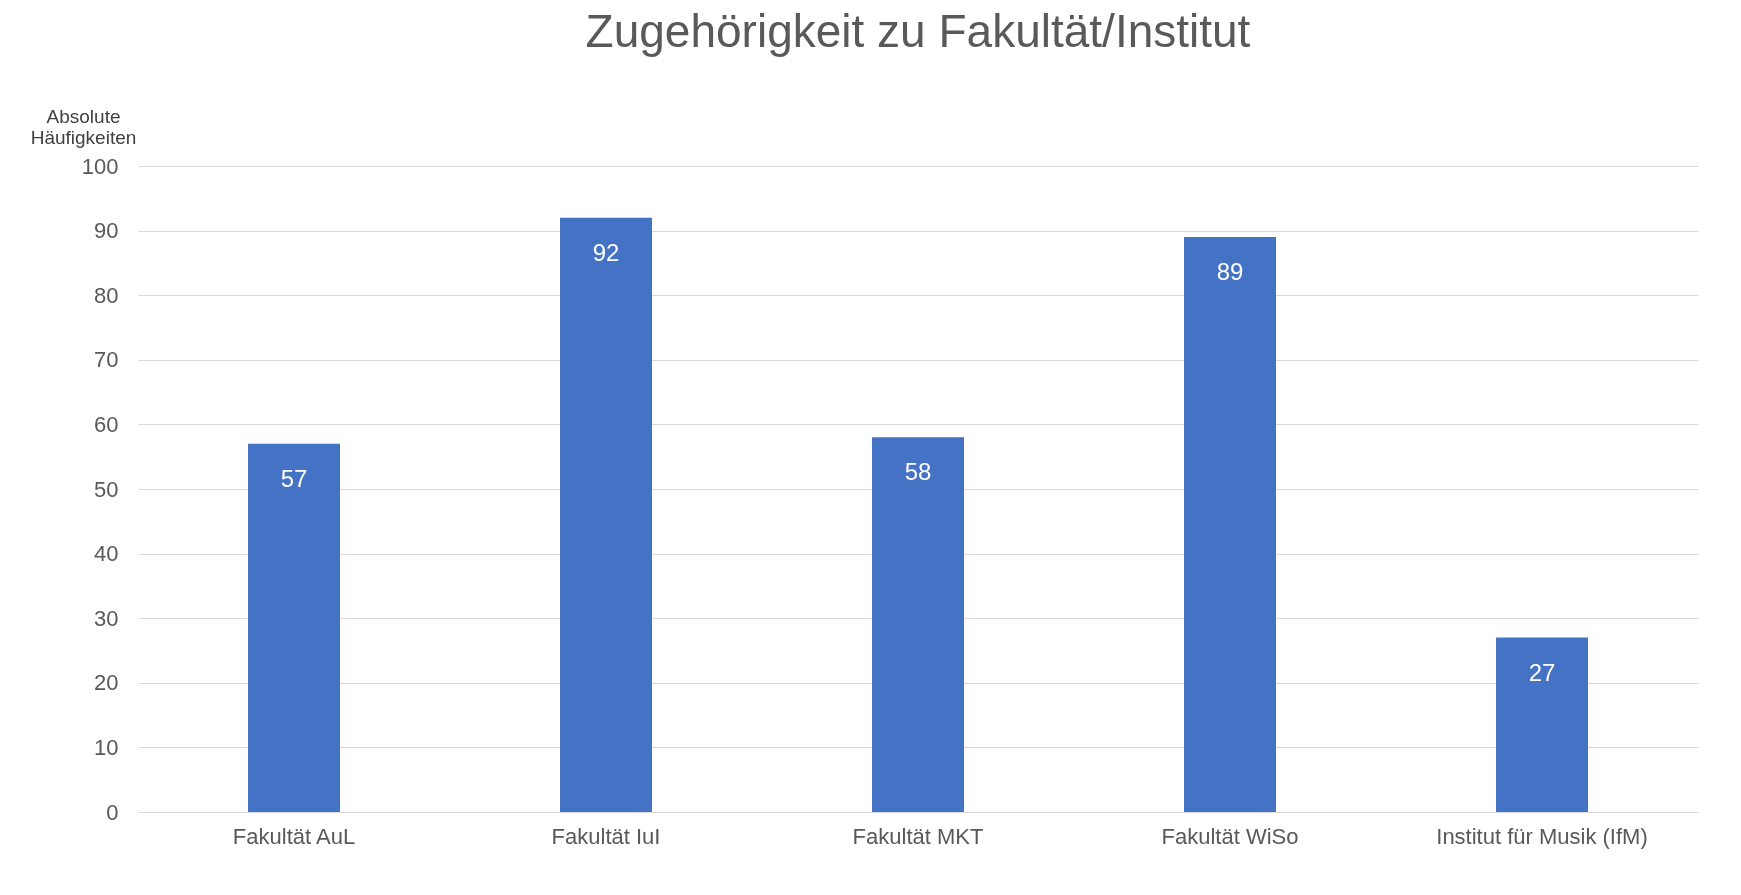  Describe the element at coordinates (106, 424) in the screenshot. I see `y-tick-label: 60` at that location.